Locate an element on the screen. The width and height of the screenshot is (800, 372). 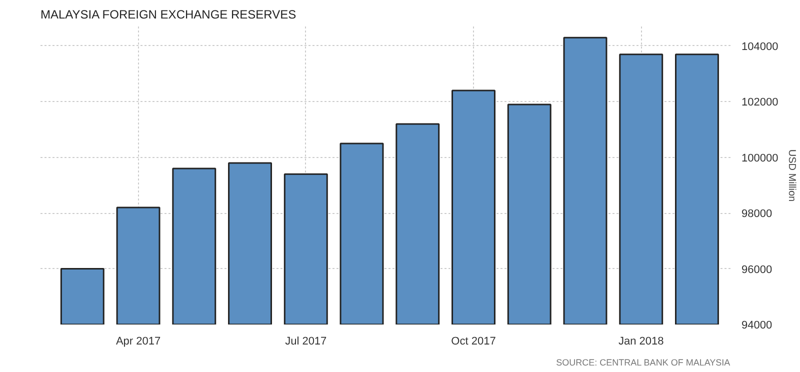
y-tick-label: 102000 is located at coordinates (760, 102).